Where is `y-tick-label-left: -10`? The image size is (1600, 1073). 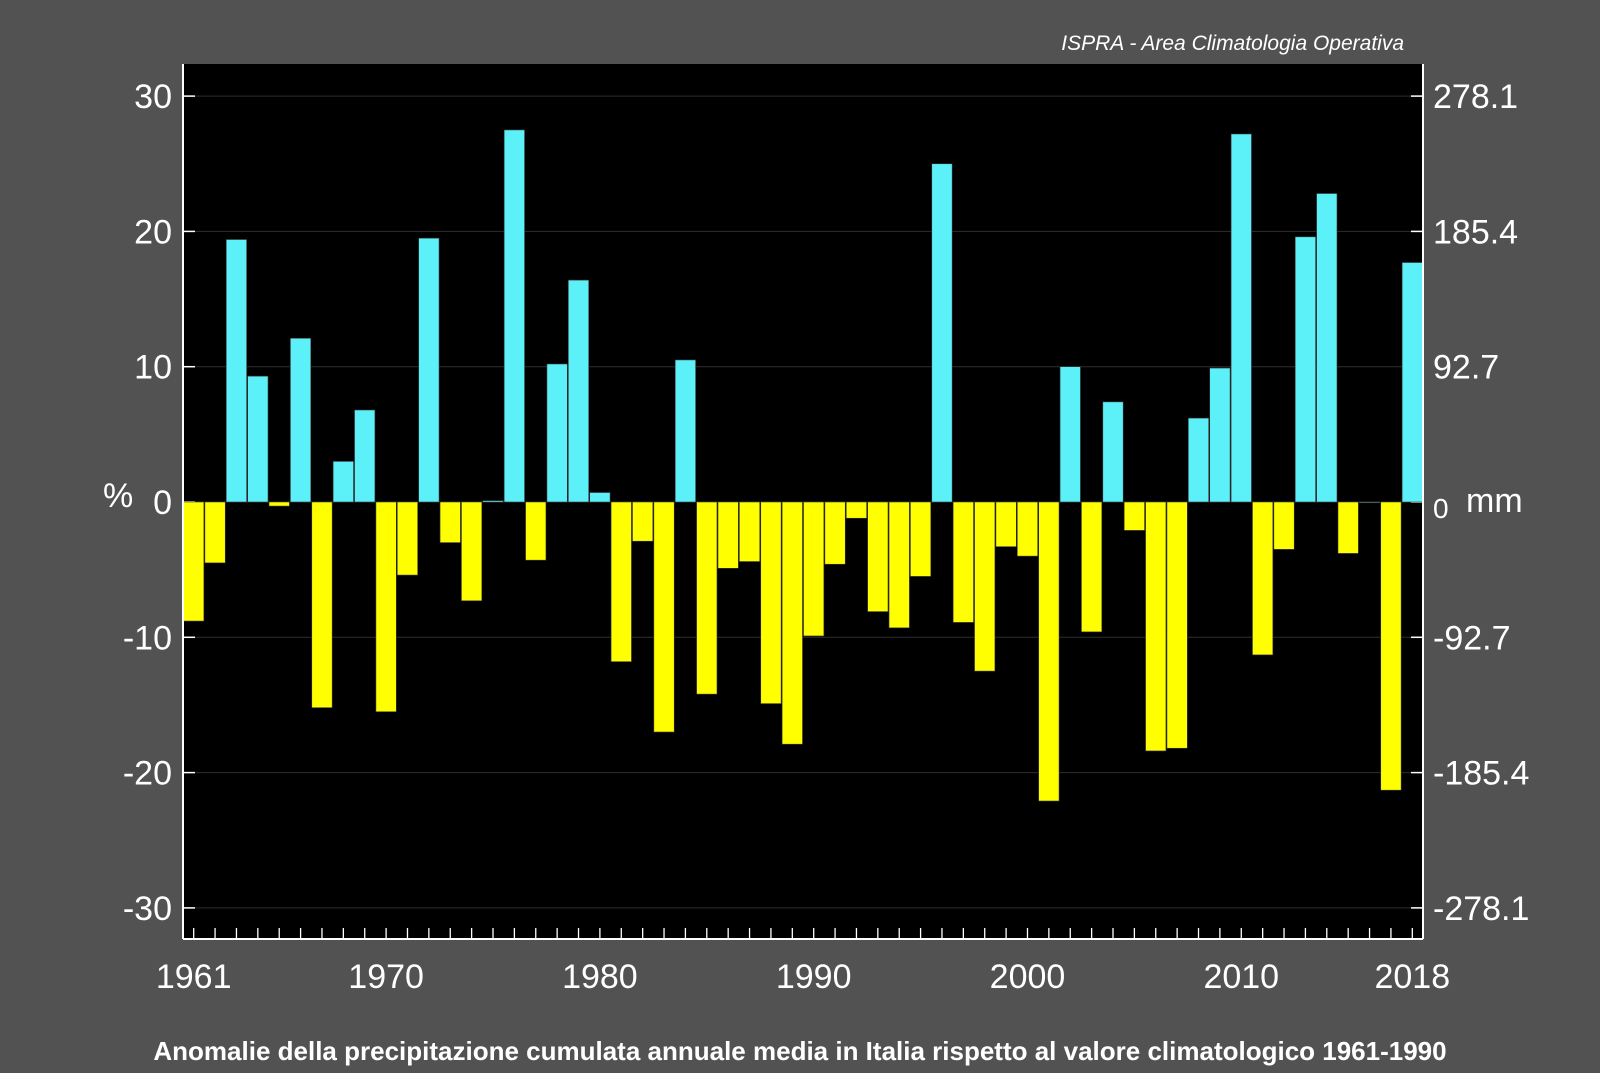
y-tick-label-left: -10 is located at coordinates (147, 638).